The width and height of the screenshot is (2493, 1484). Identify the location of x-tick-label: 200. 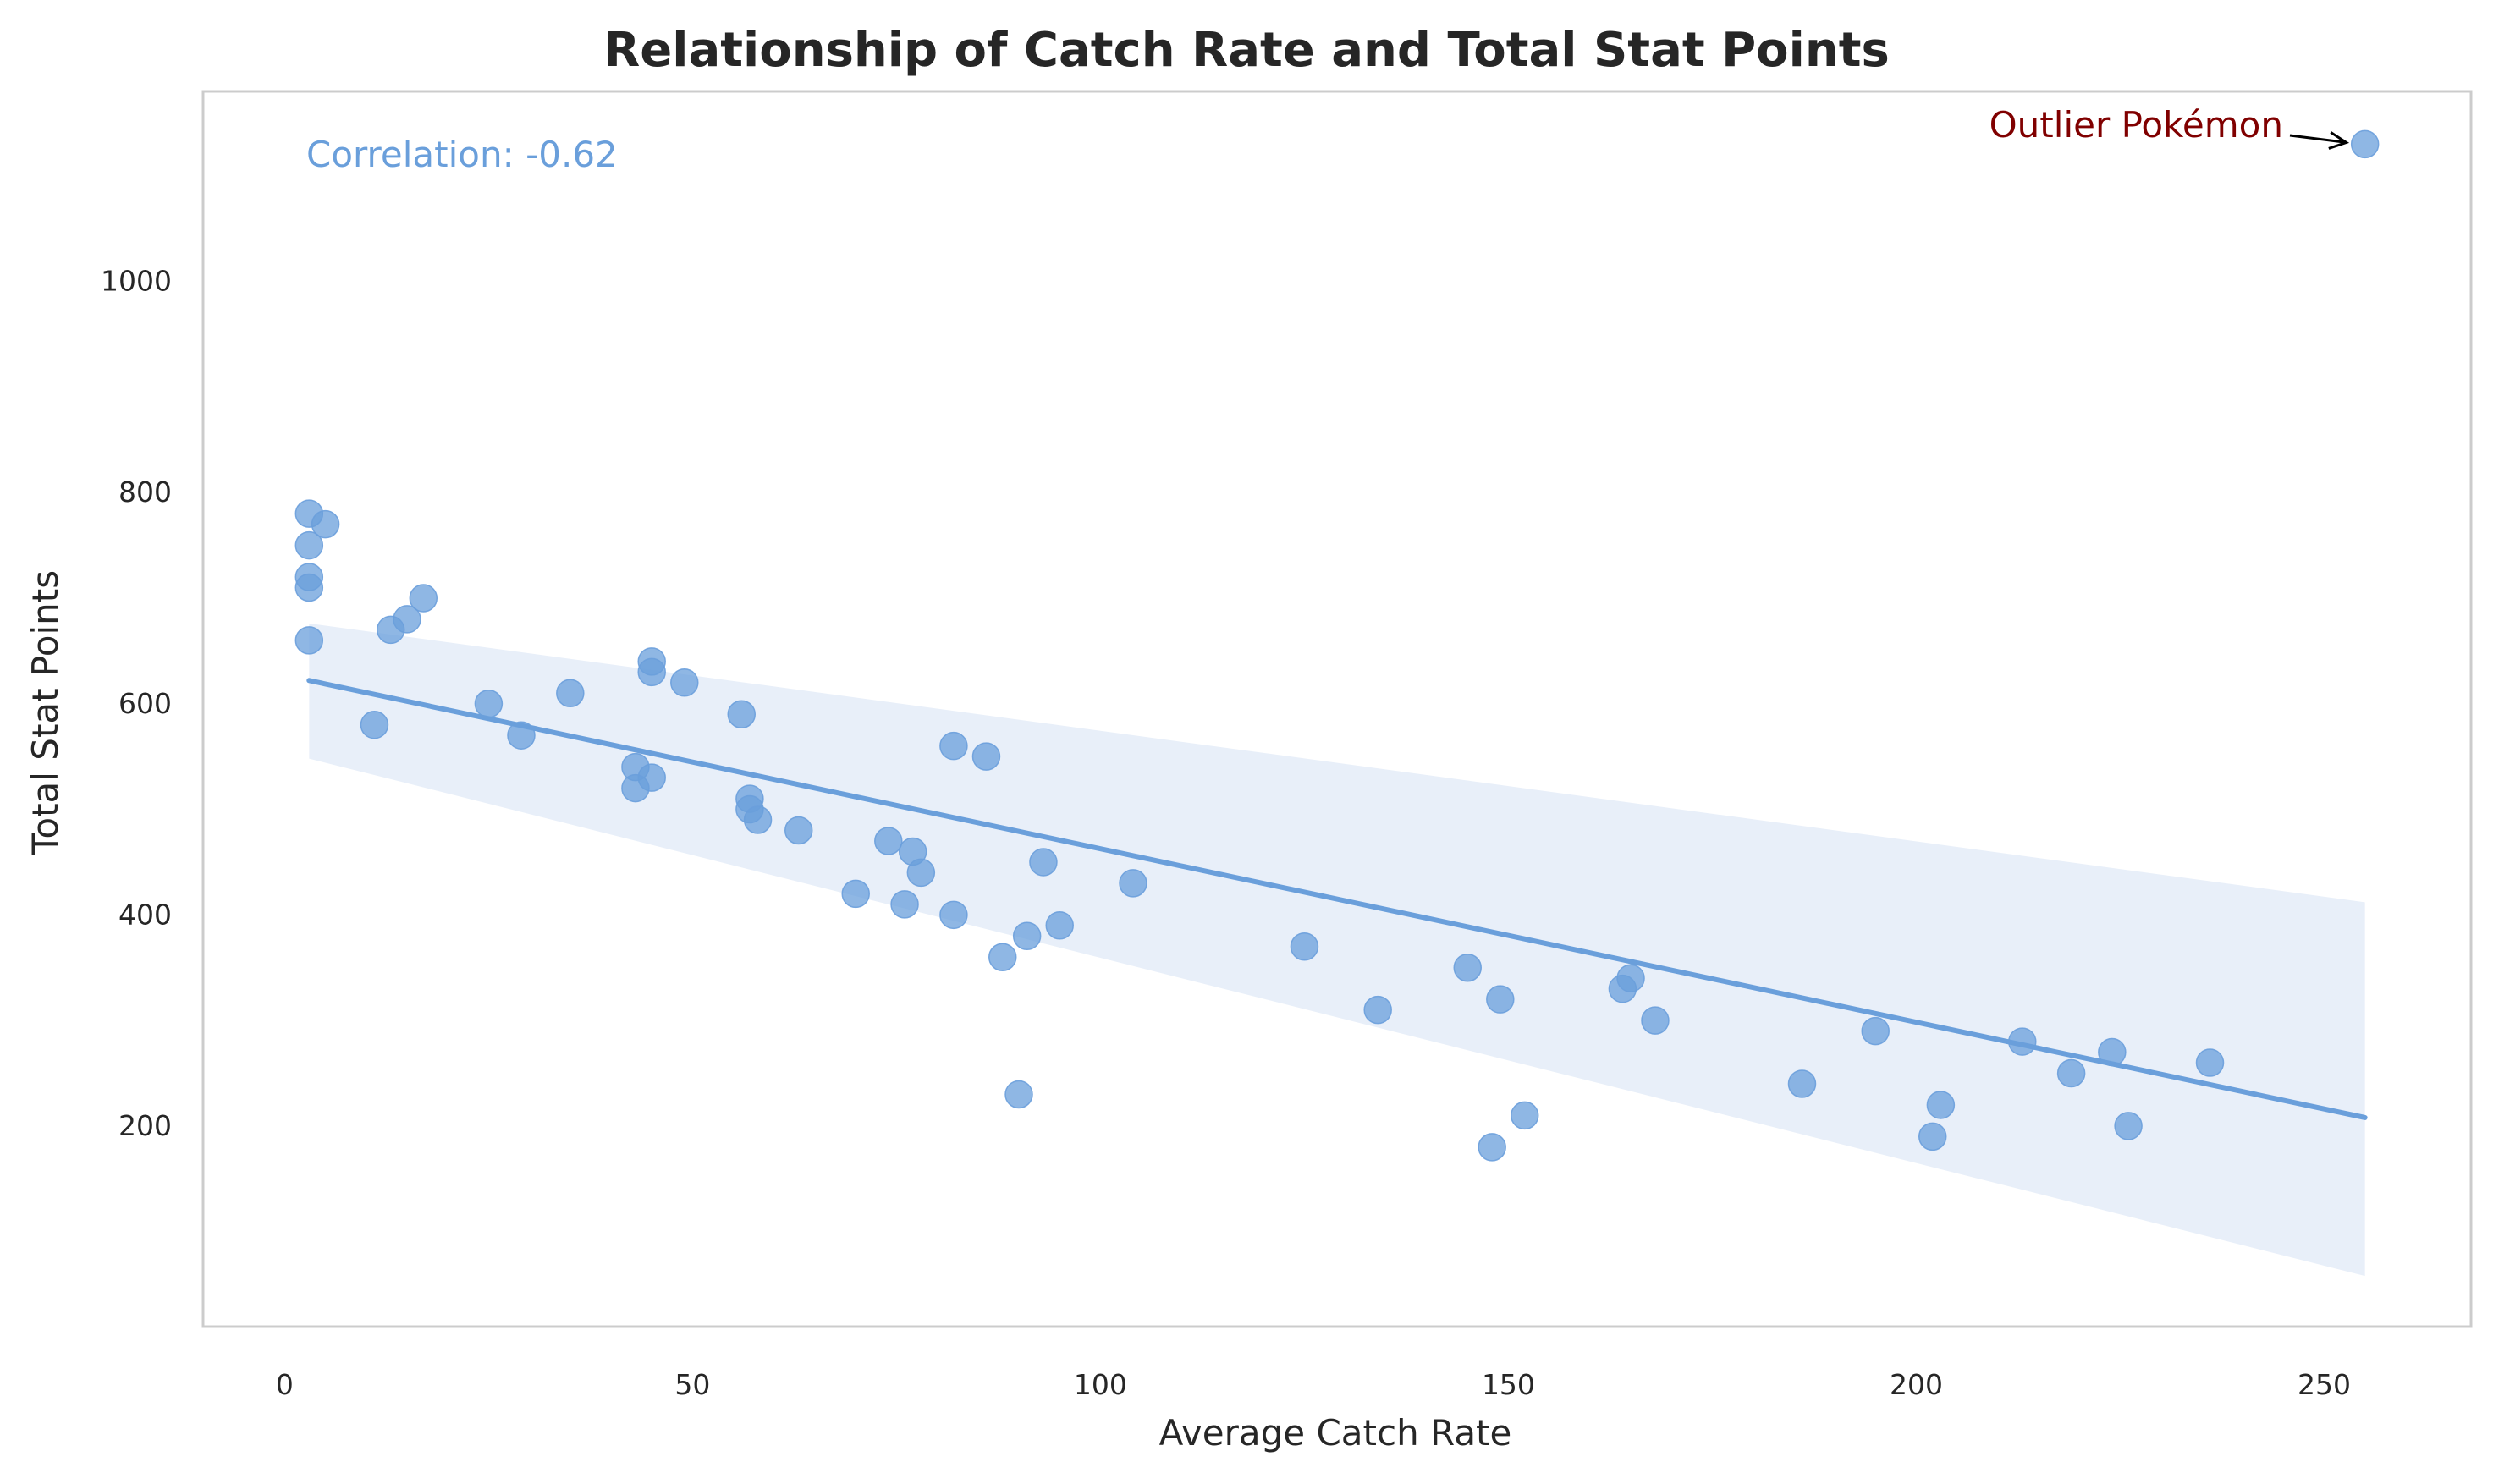
(1916, 1384).